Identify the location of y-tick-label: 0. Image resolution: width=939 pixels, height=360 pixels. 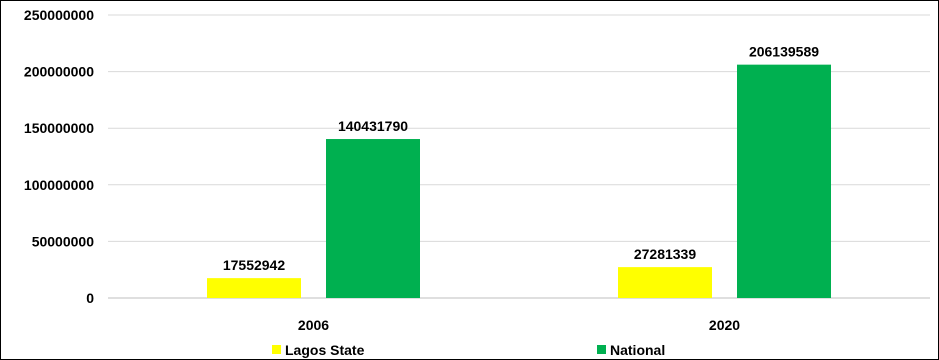
(90, 298).